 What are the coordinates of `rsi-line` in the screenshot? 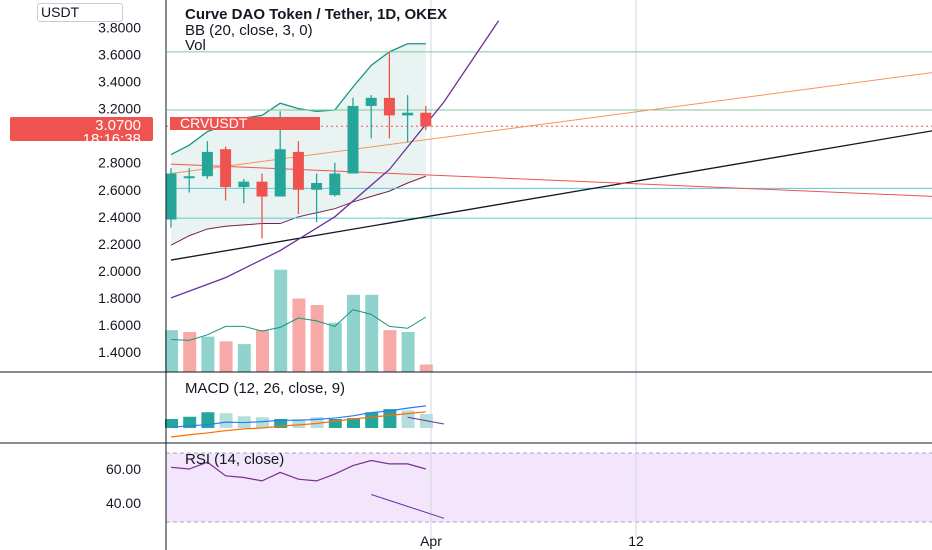 It's located at (298, 470).